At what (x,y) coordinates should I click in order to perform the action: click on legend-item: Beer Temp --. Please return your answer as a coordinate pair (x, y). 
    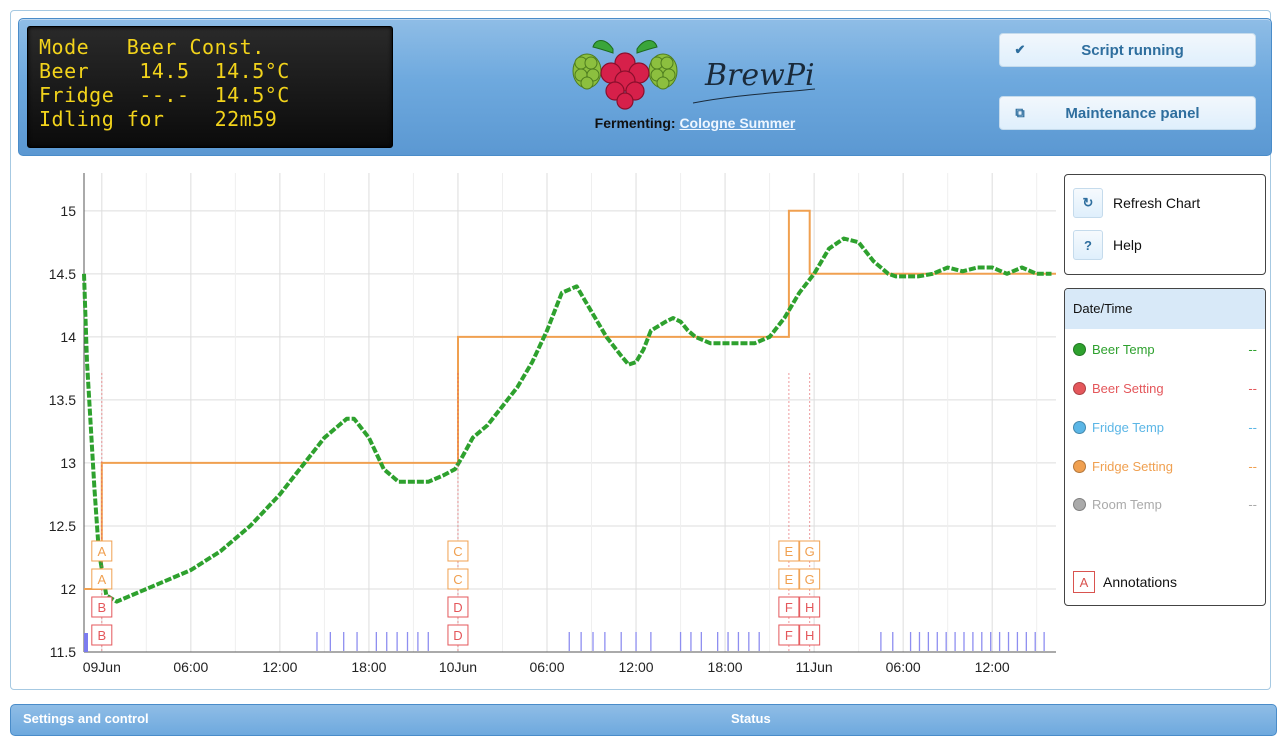
    Looking at the image, I should click on (1165, 349).